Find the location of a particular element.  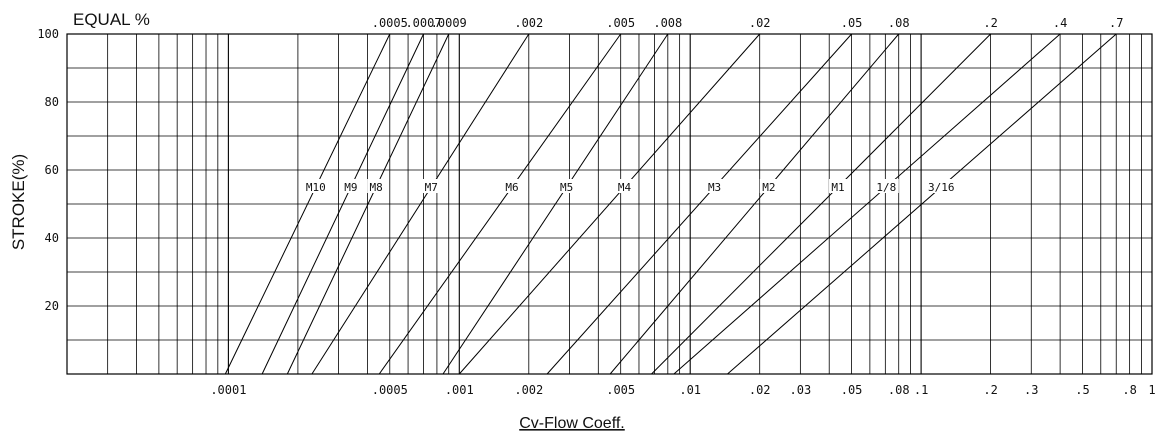

series-label: M4 is located at coordinates (625, 187).